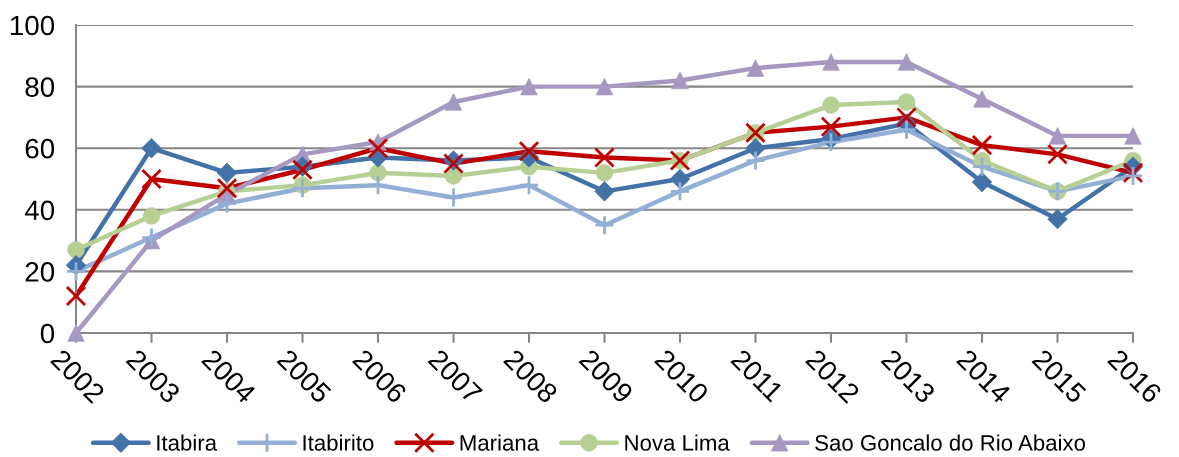  Describe the element at coordinates (950, 442) in the screenshot. I see `legend-label: Sao Goncalo do Rio Abaixo` at that location.